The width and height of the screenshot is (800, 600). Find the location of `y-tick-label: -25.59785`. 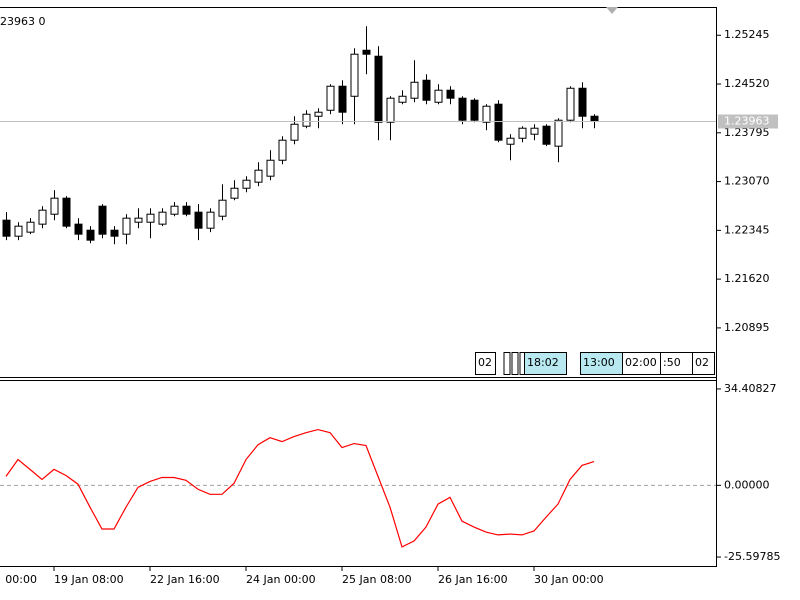

y-tick-label: -25.59785 is located at coordinates (752, 556).